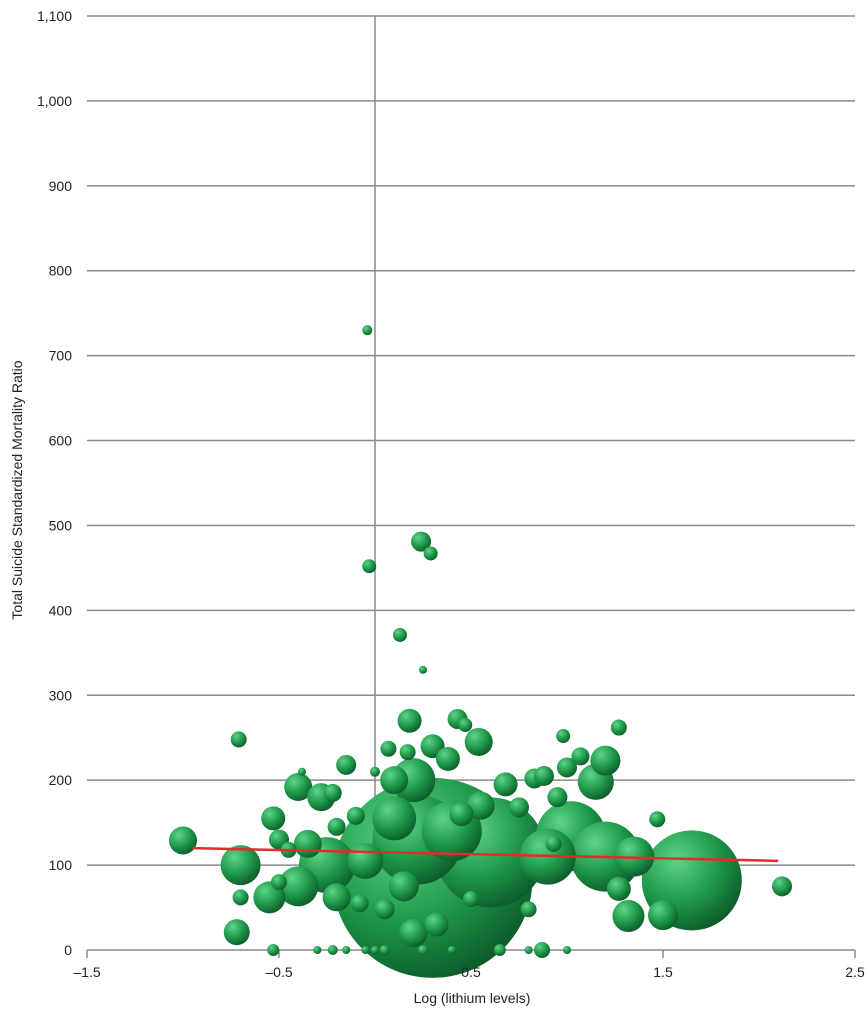  Describe the element at coordinates (61, 695) in the screenshot. I see `y-tick-label: 300` at that location.